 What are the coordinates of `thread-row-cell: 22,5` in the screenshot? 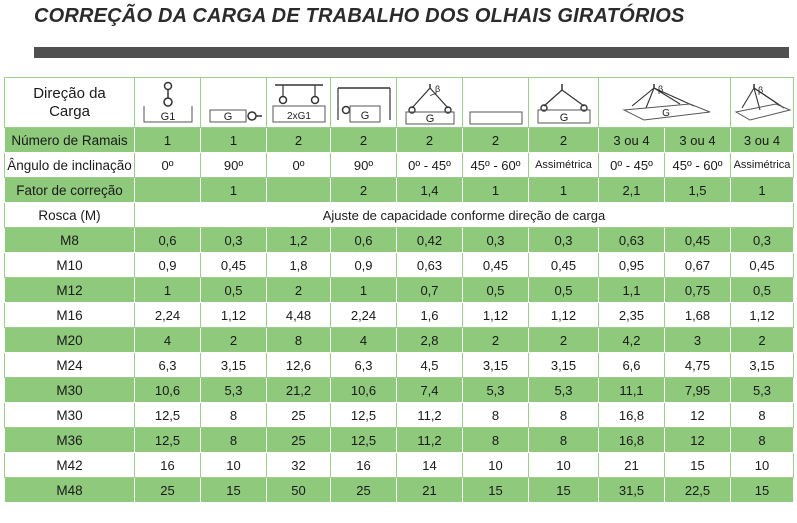 It's located at (697, 490).